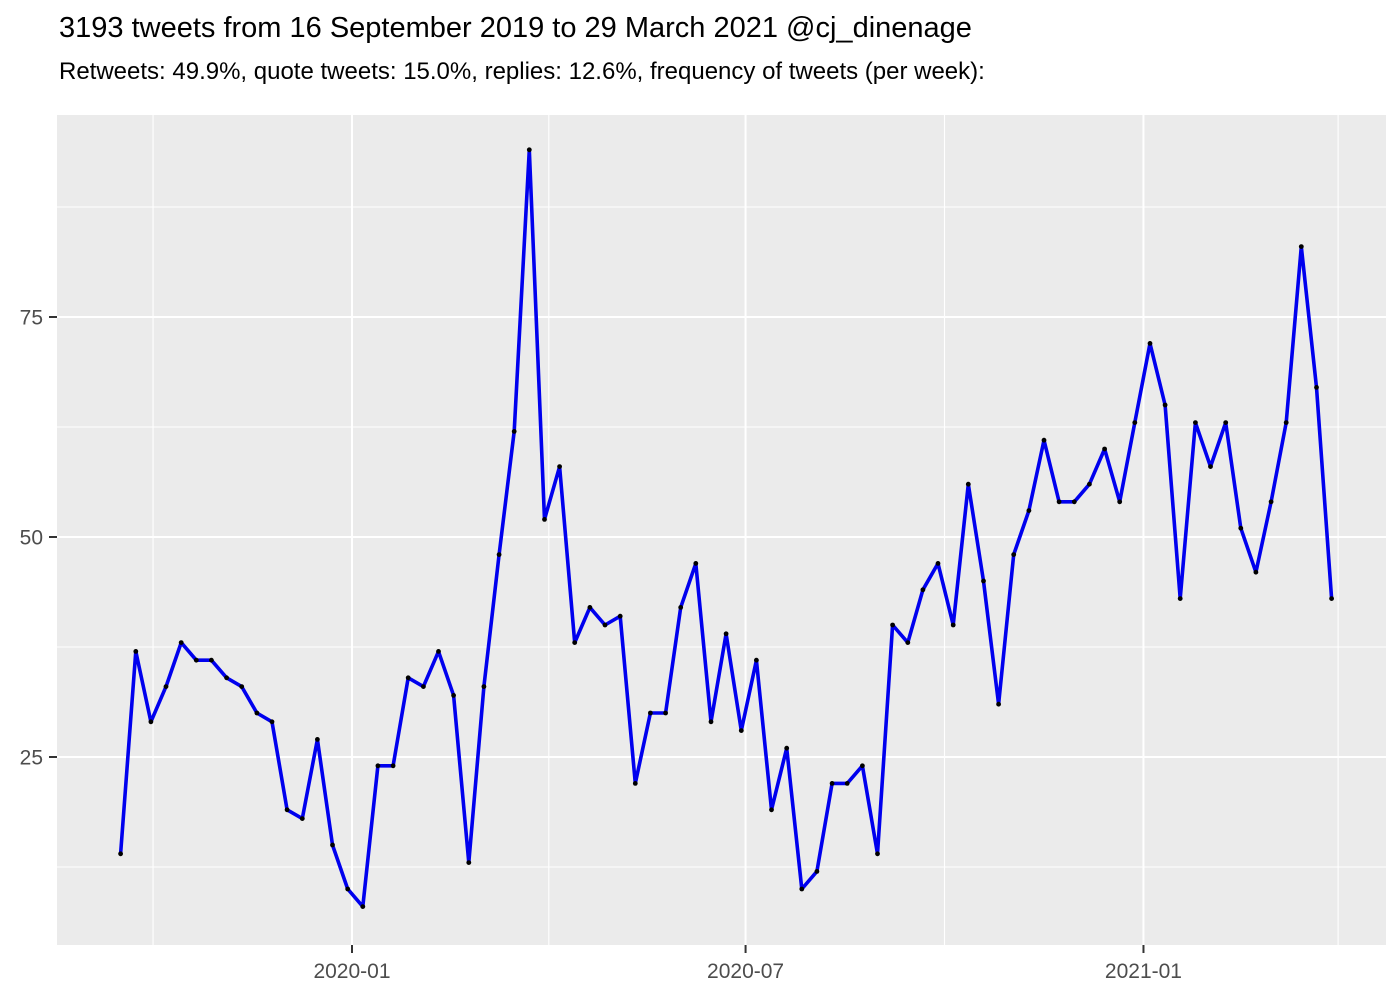 This screenshot has height=1000, width=1400. I want to click on y-axis-tick-label: 75, so click(31, 318).